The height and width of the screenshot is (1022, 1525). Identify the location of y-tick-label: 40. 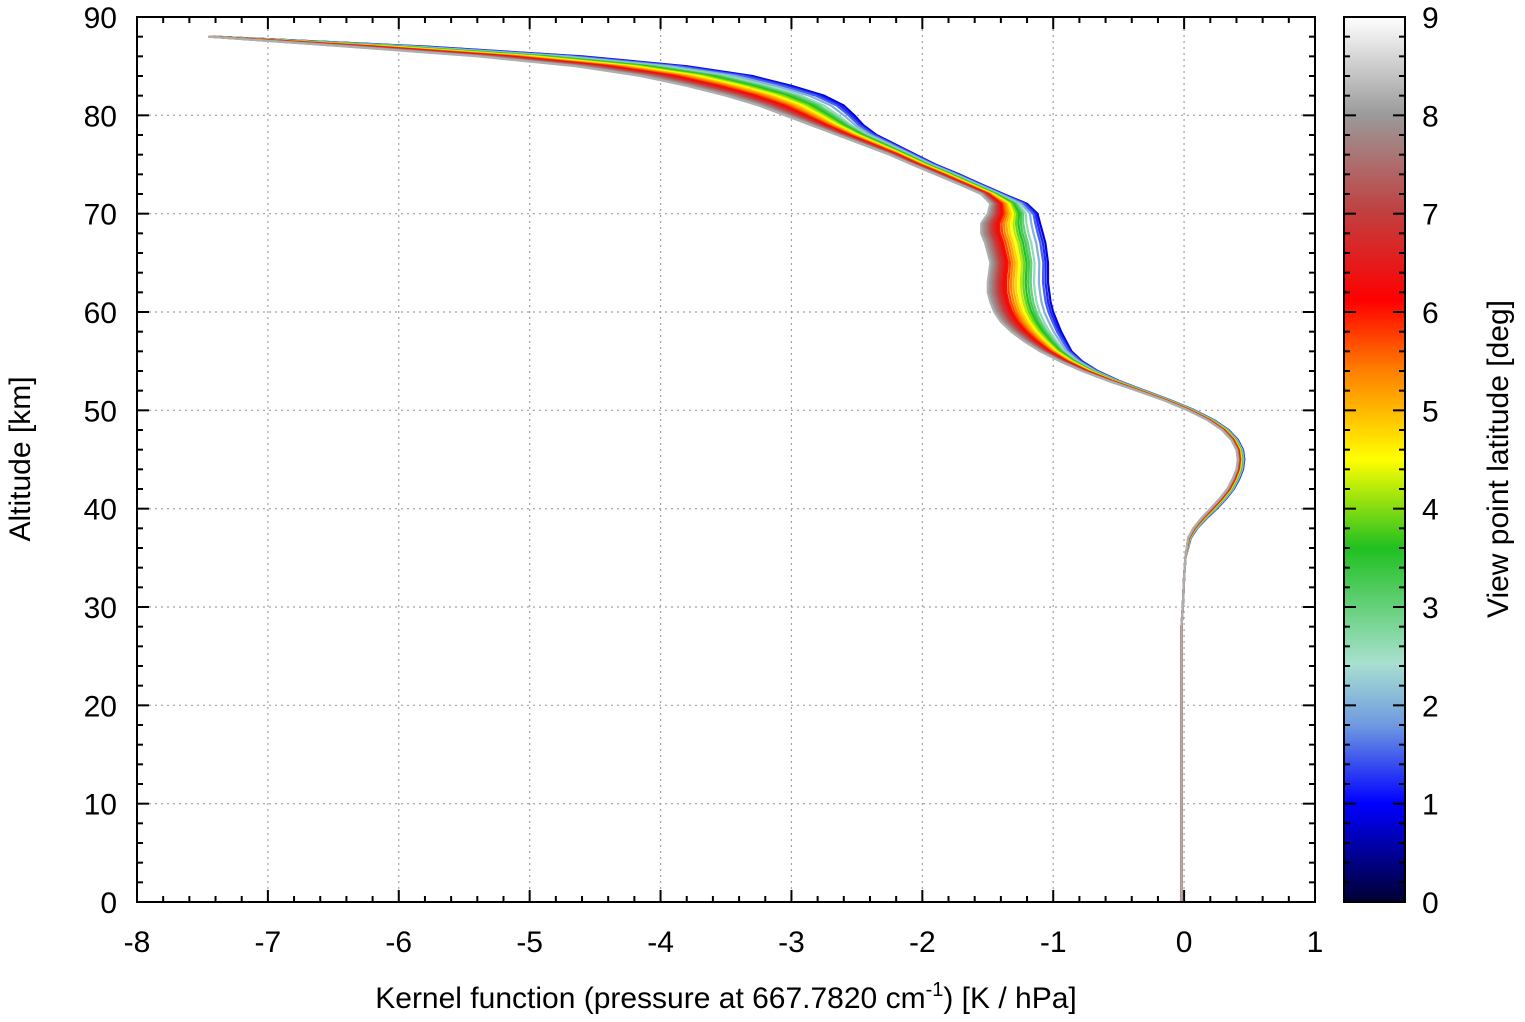
(100, 510).